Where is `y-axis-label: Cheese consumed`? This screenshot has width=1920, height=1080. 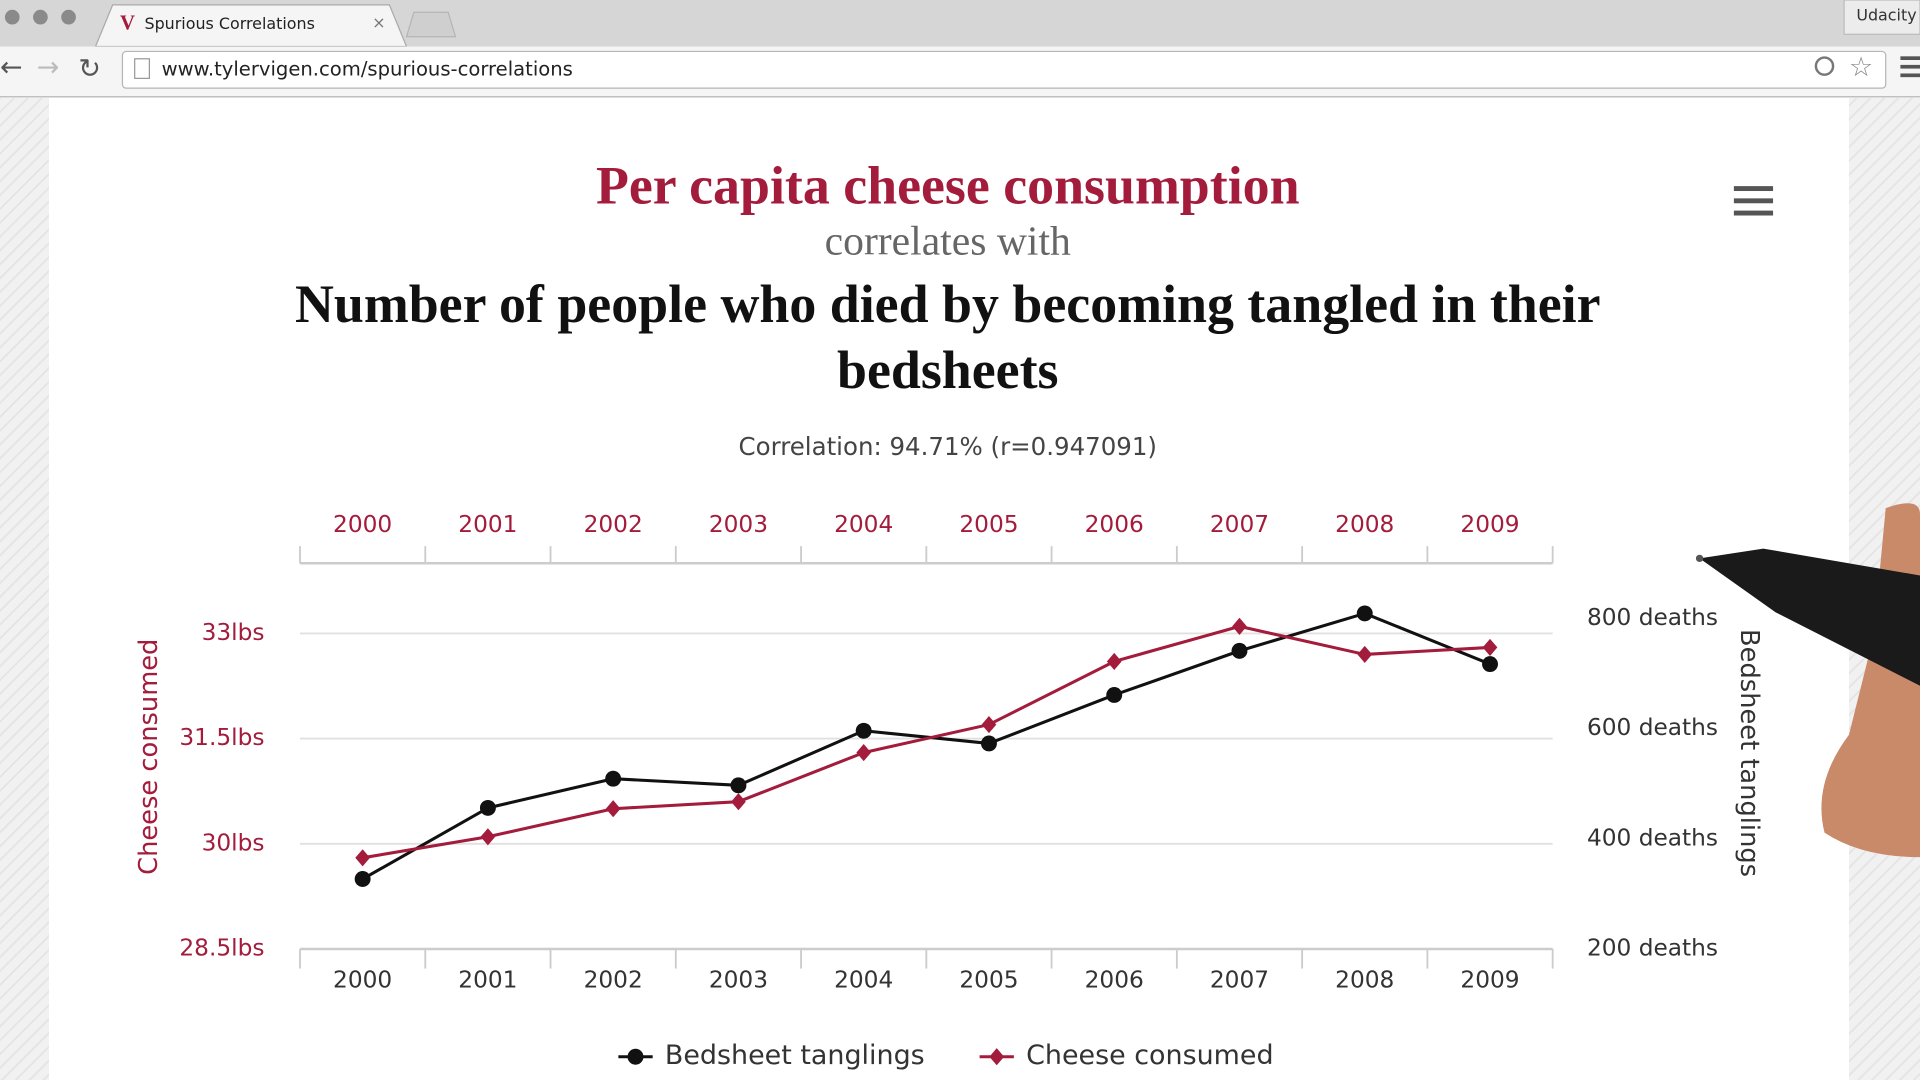
y-axis-label: Cheese consumed is located at coordinates (149, 757).